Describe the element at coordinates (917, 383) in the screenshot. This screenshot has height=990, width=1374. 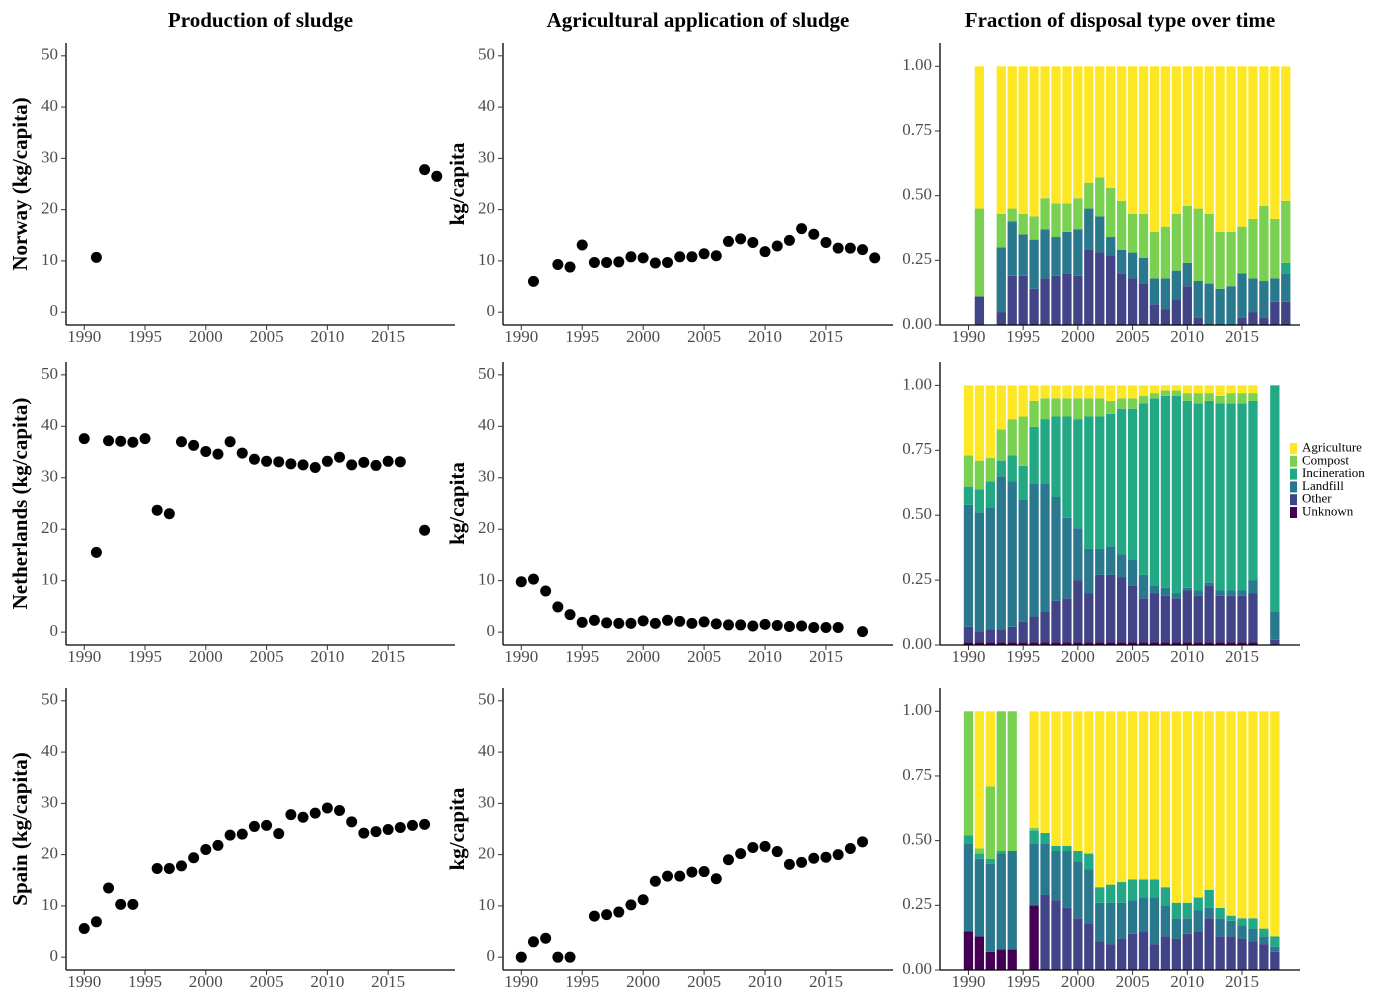
I see `y-tick-label: 1.00` at that location.